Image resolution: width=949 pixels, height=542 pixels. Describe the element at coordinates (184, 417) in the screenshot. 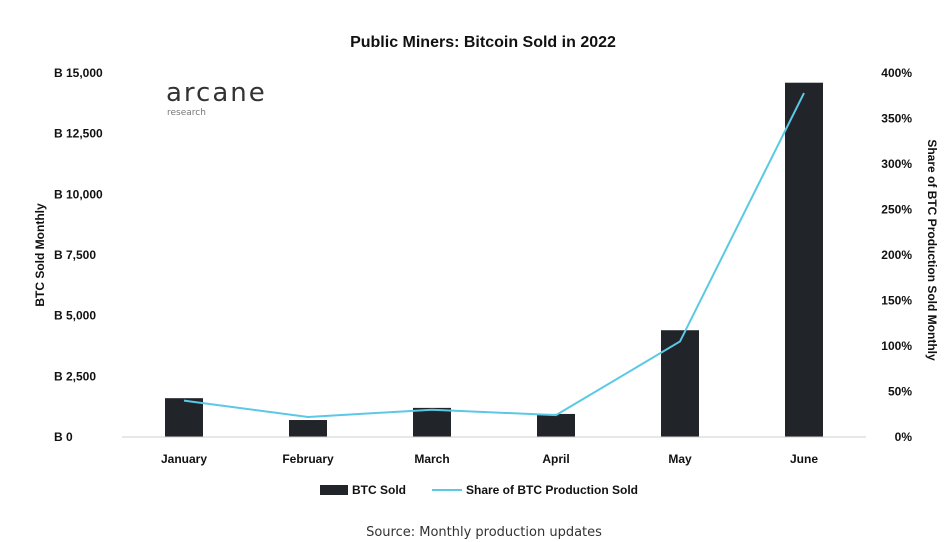

I see `bar-january` at that location.